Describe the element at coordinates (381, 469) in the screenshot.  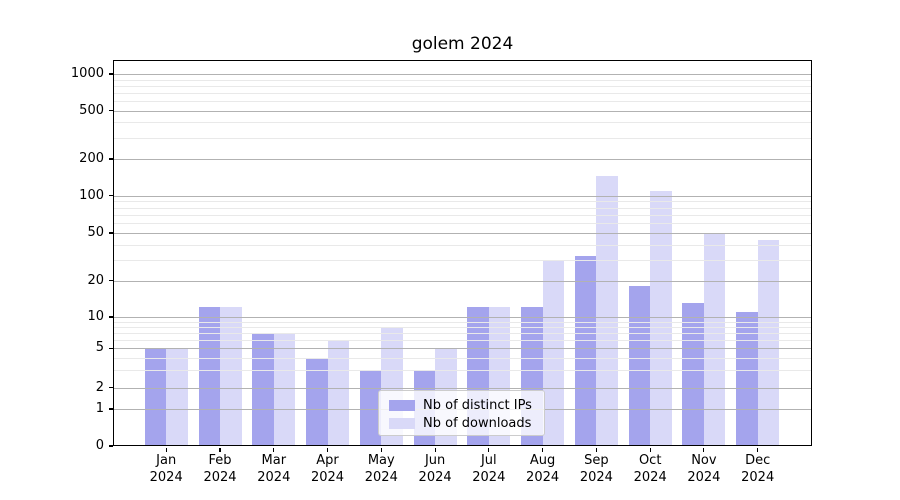
I see `x-tick-label: May 2024` at that location.